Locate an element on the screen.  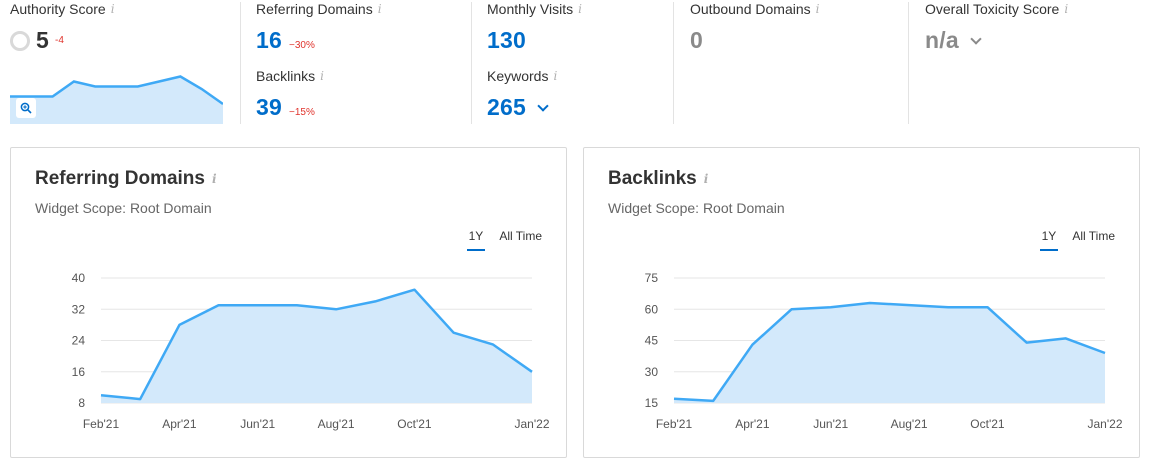
authority-score-value-row: 5 -4 is located at coordinates (121, 40).